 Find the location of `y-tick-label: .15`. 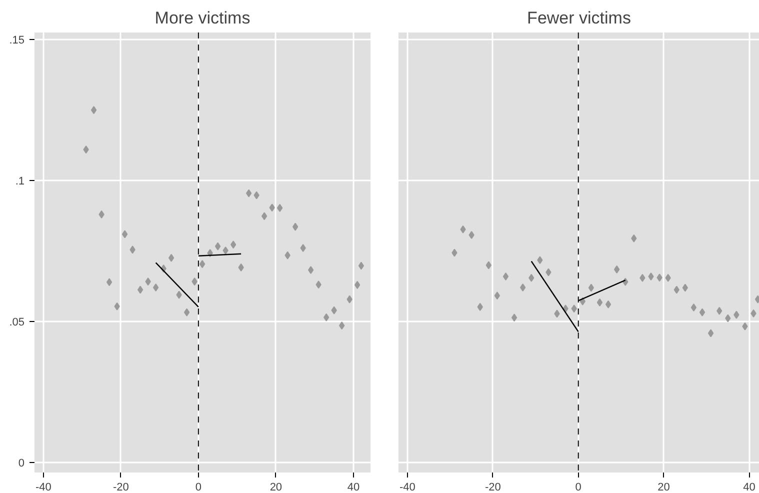

y-tick-label: .15 is located at coordinates (17, 40).